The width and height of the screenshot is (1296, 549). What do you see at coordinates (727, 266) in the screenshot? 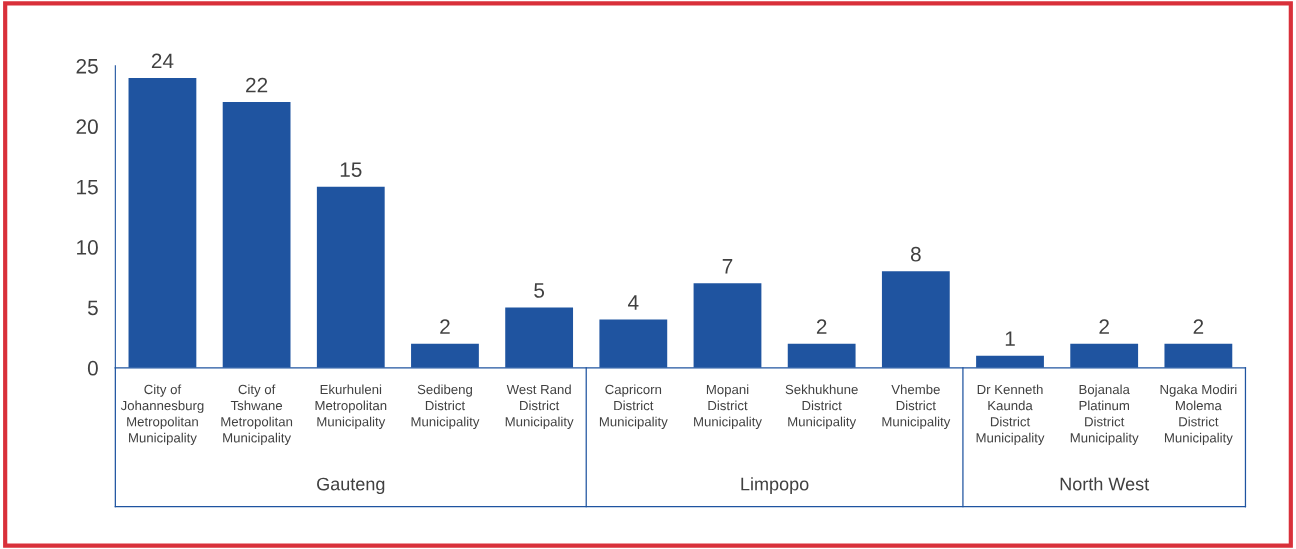
I see `data-label: 7` at bounding box center [727, 266].